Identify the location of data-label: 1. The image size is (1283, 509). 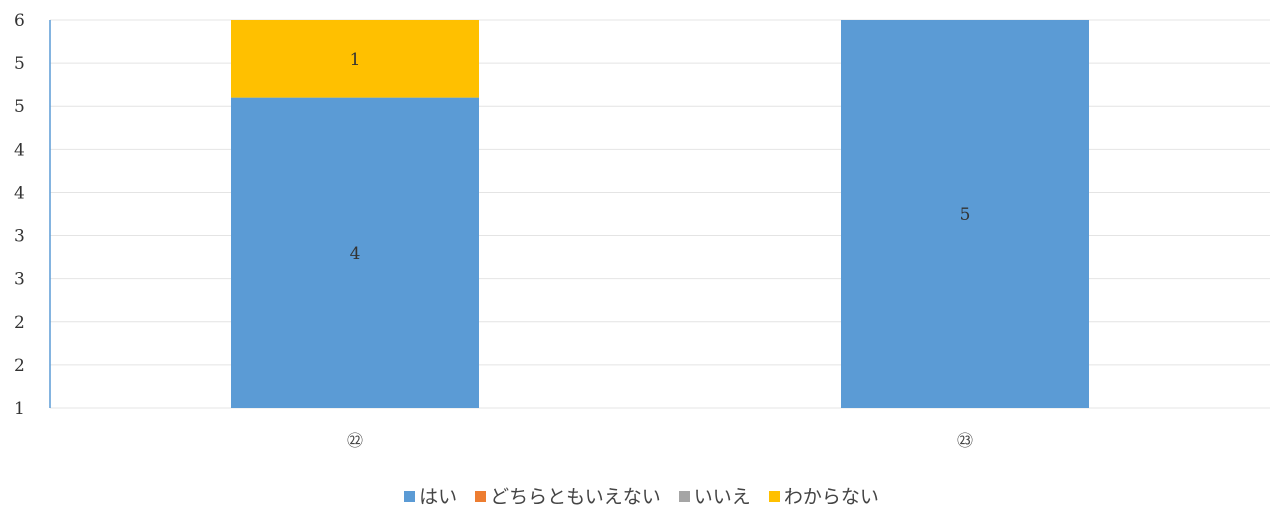
(355, 60).